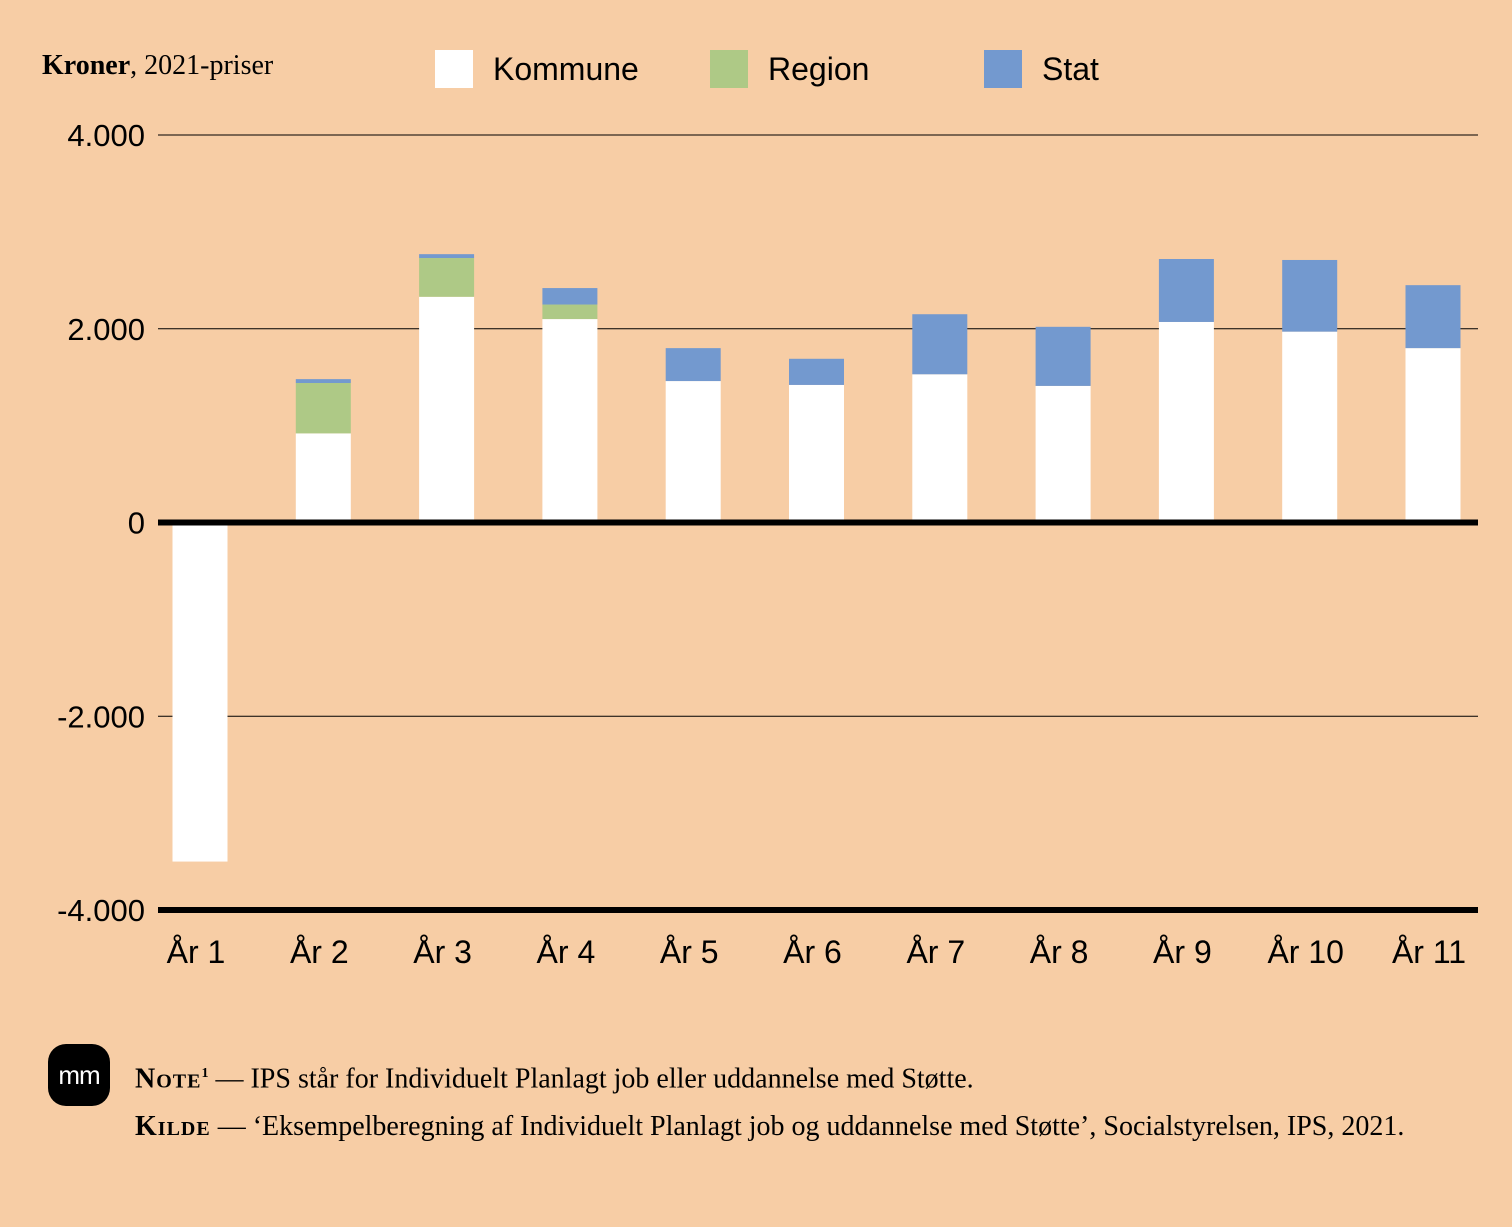 This screenshot has width=1512, height=1227. I want to click on x-tick-label: År 9, so click(1182, 952).